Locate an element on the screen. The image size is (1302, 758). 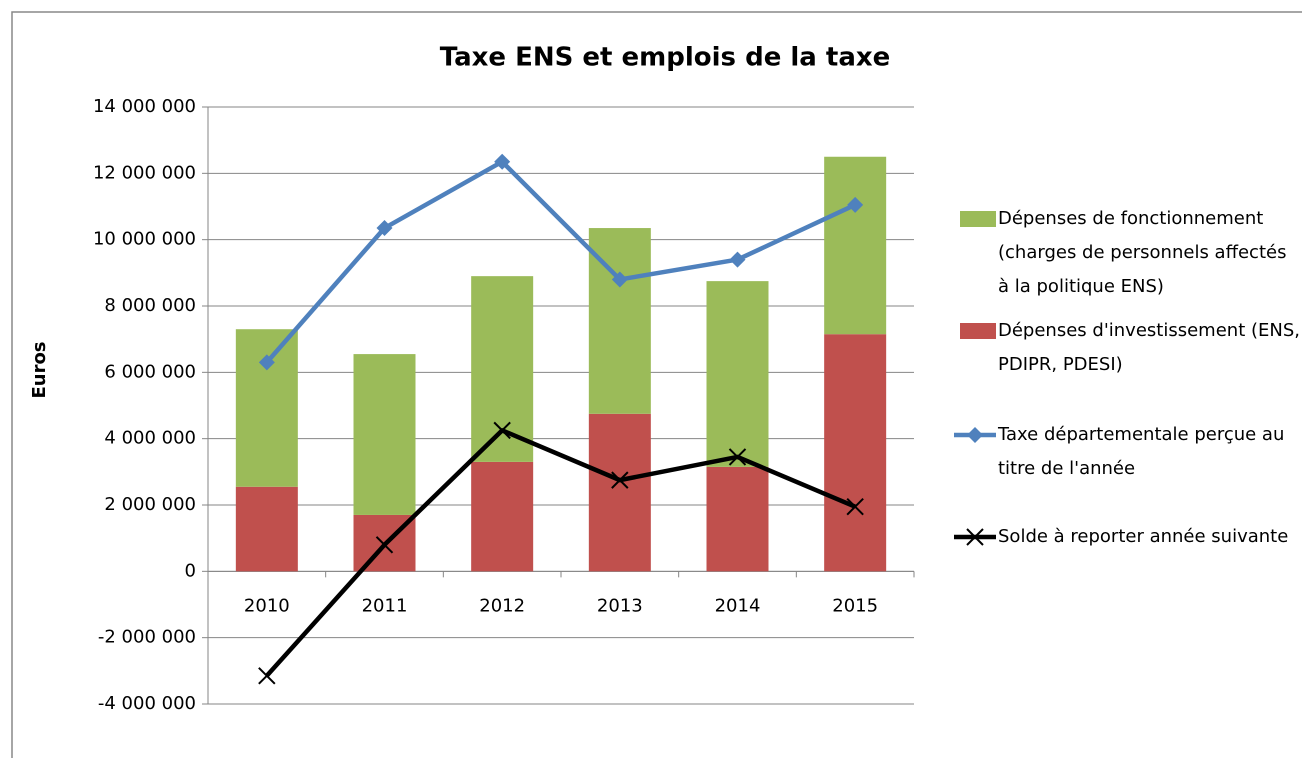
x-tick-label: 2013 is located at coordinates (620, 605).